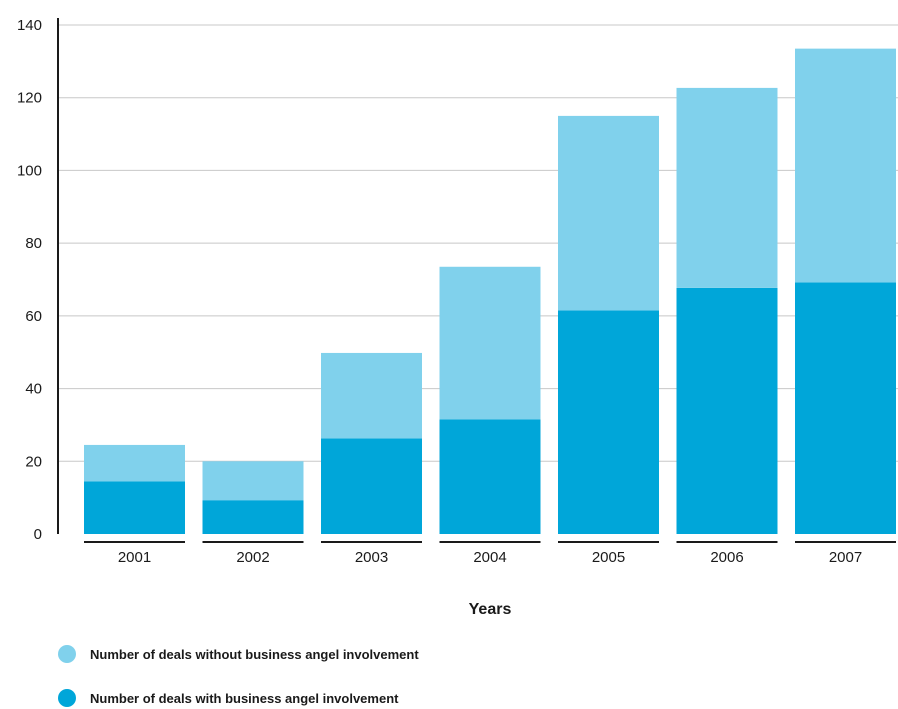  What do you see at coordinates (490, 476) in the screenshot?
I see `bar-2004-with` at bounding box center [490, 476].